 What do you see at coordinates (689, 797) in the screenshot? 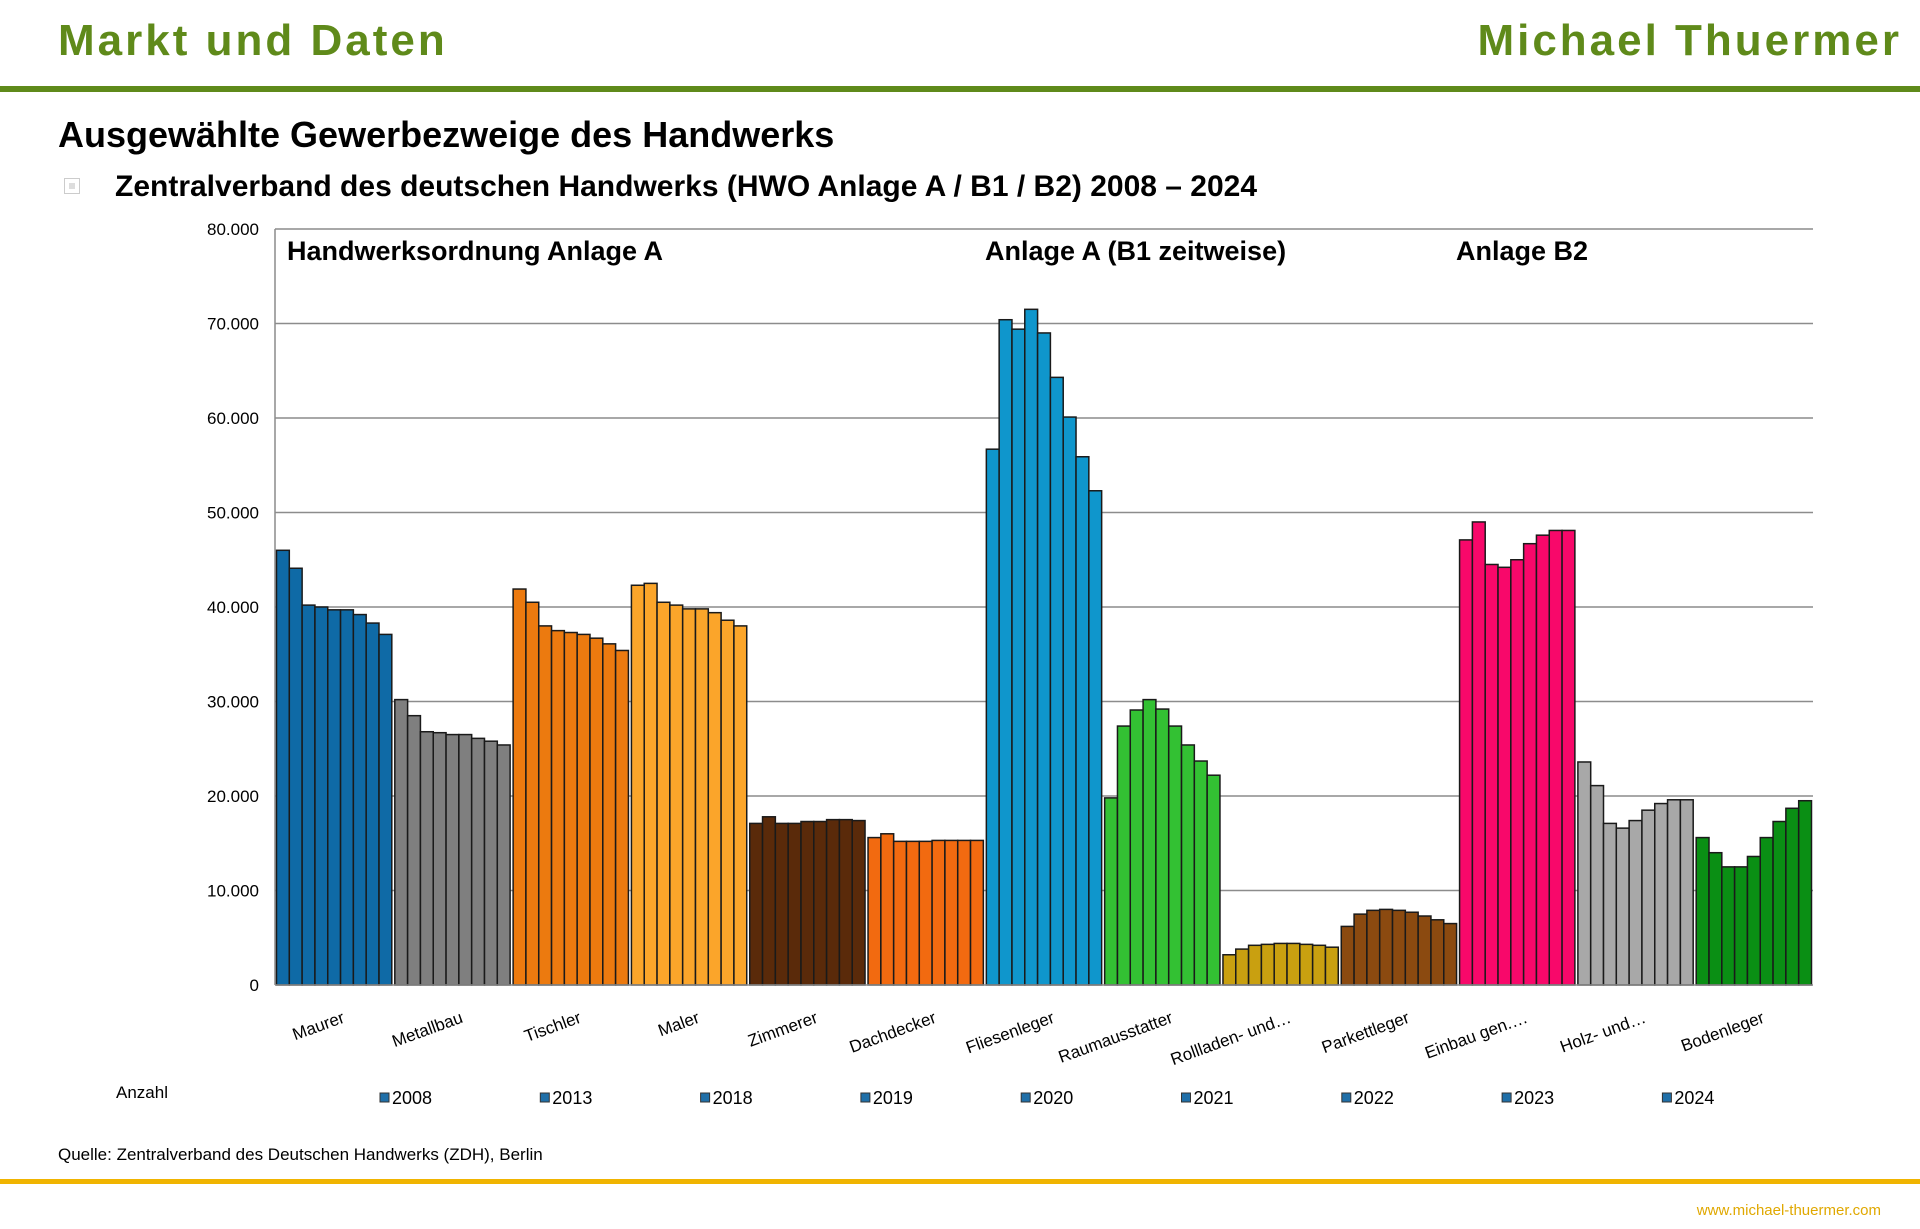
I see `bar-maler-2020` at bounding box center [689, 797].